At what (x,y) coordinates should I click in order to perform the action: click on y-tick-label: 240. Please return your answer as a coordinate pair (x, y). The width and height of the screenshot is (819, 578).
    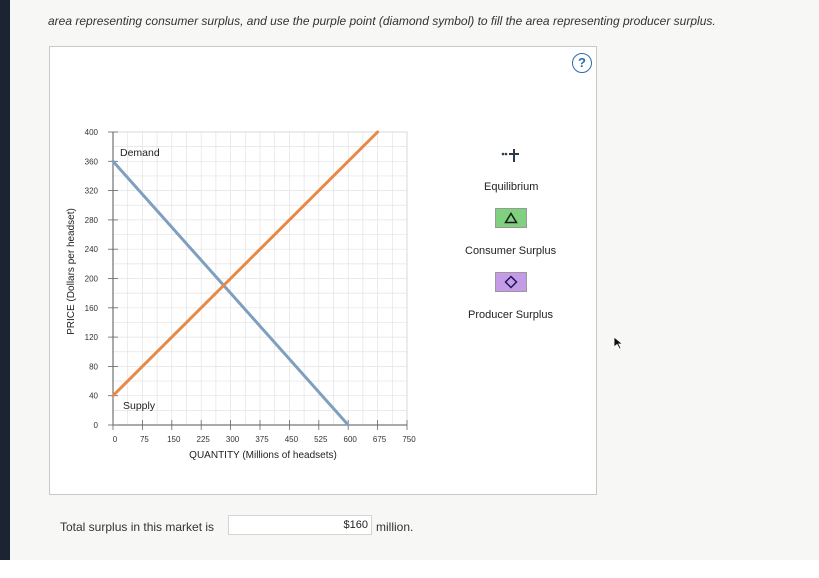
    Looking at the image, I should click on (92, 249).